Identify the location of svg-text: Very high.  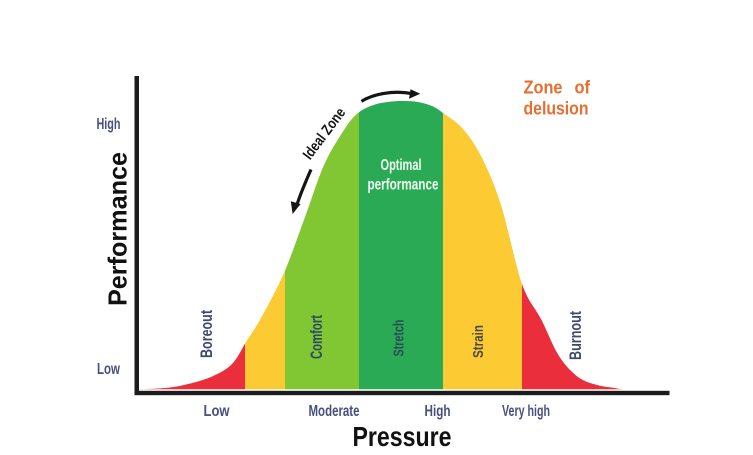
(526, 411).